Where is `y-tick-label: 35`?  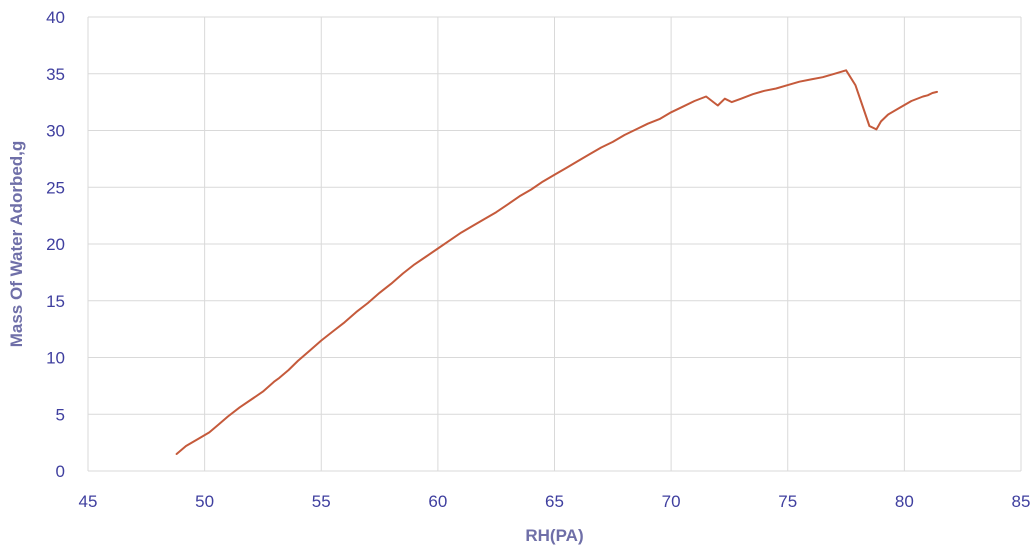 y-tick-label: 35 is located at coordinates (55, 74).